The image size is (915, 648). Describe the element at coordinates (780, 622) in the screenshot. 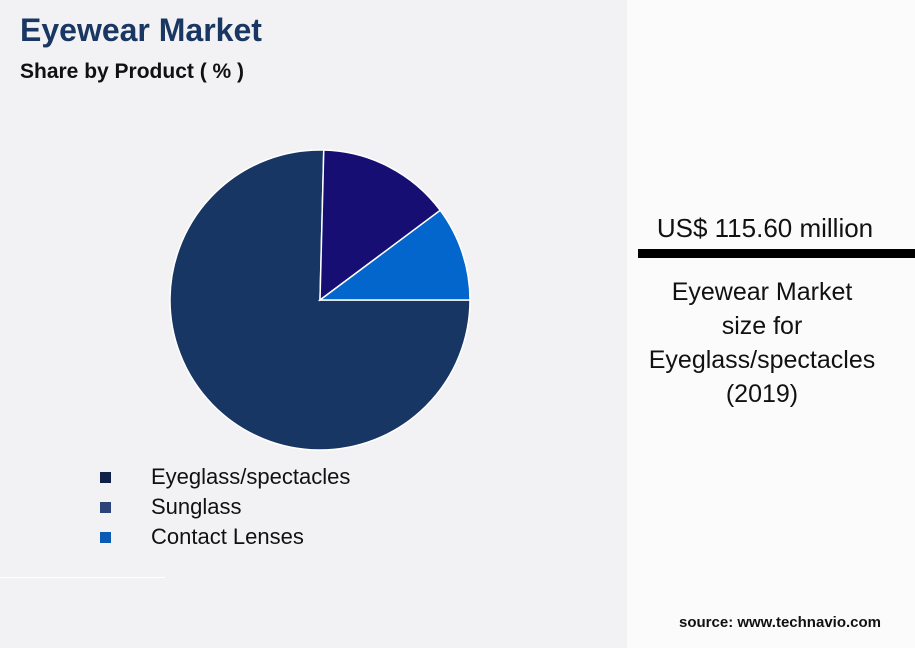

I see `source-note: source: www.technavio.com` at that location.